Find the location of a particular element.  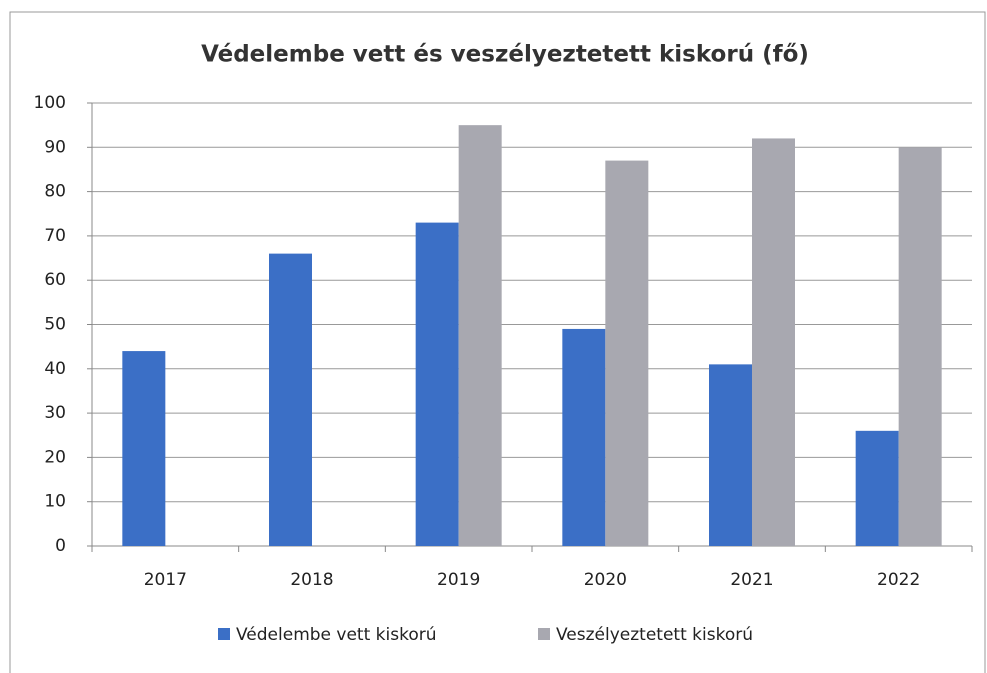

y-tick-label: 90 is located at coordinates (55, 147).